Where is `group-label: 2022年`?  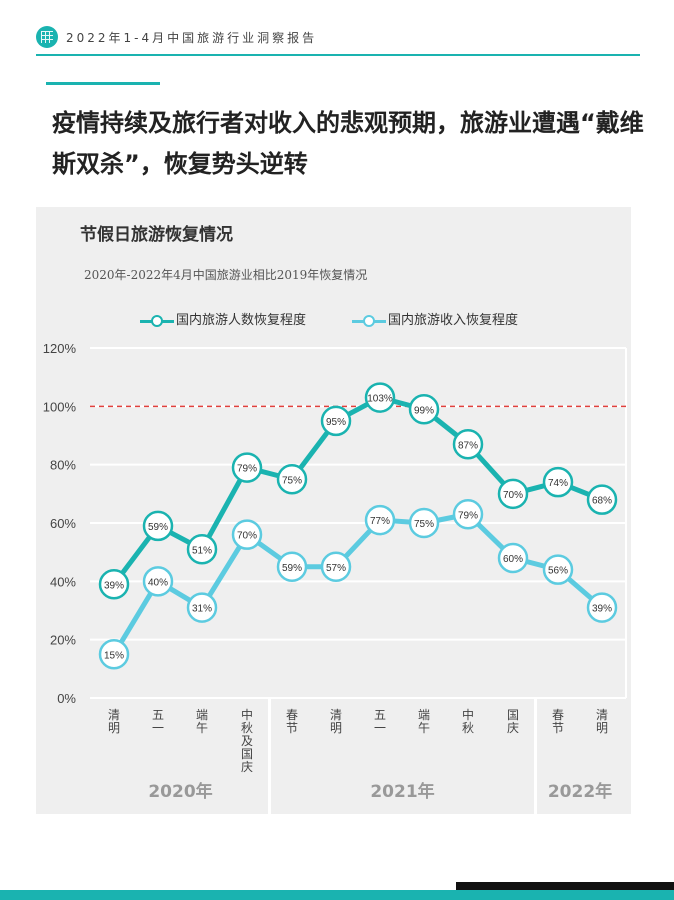 group-label: 2022年 is located at coordinates (580, 791).